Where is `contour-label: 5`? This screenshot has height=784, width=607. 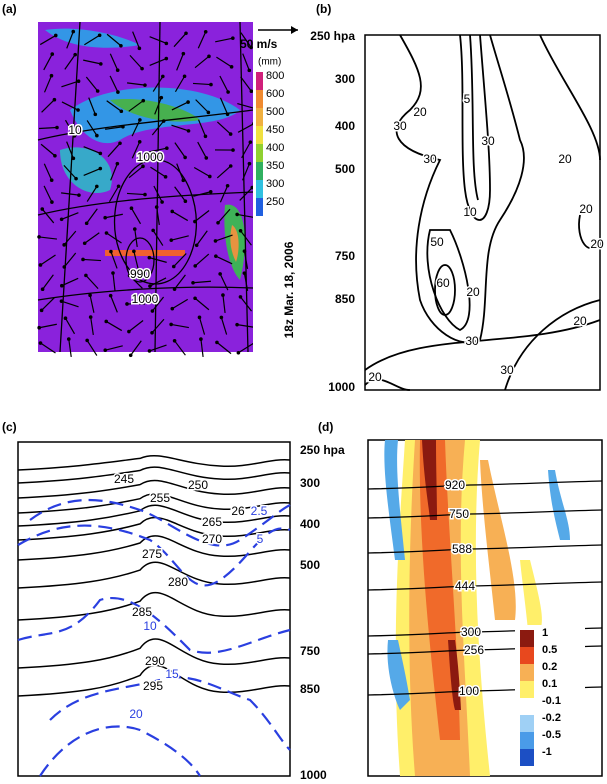
contour-label: 5 is located at coordinates (467, 99).